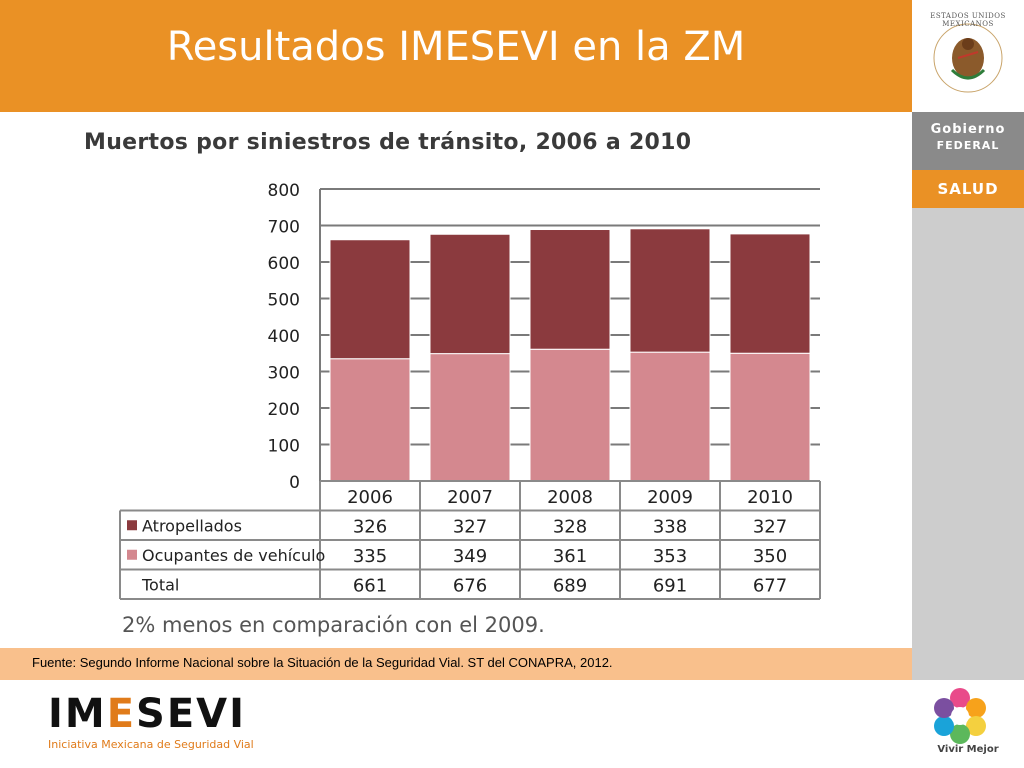 This screenshot has height=768, width=1024. Describe the element at coordinates (284, 191) in the screenshot. I see `y-tick-label: 800` at that location.